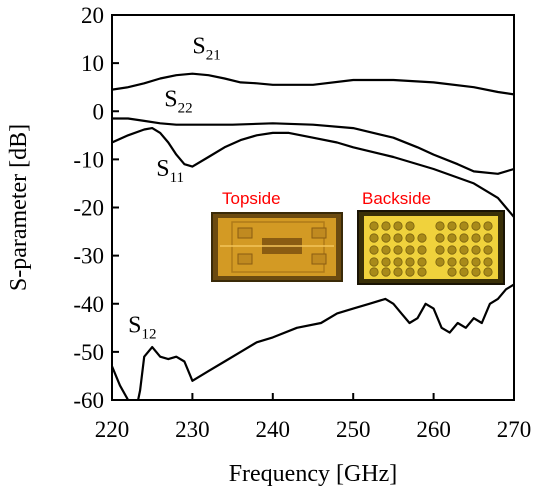 The width and height of the screenshot is (542, 496). What do you see at coordinates (192, 429) in the screenshot?
I see `x-tick-label: 230` at bounding box center [192, 429].